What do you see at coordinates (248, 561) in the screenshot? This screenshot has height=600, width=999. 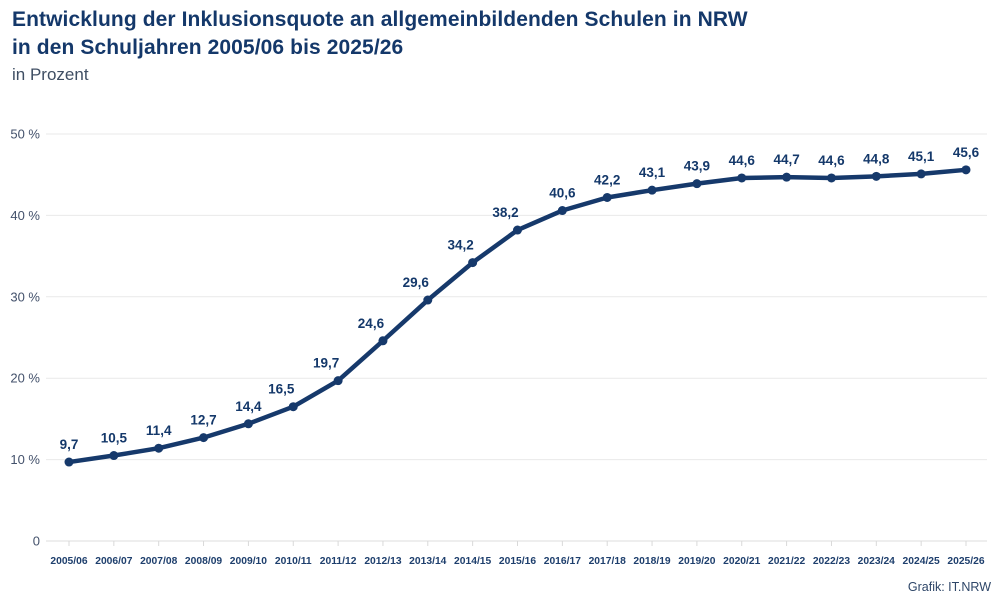 I see `x-tick-label: 2009/10` at bounding box center [248, 561].